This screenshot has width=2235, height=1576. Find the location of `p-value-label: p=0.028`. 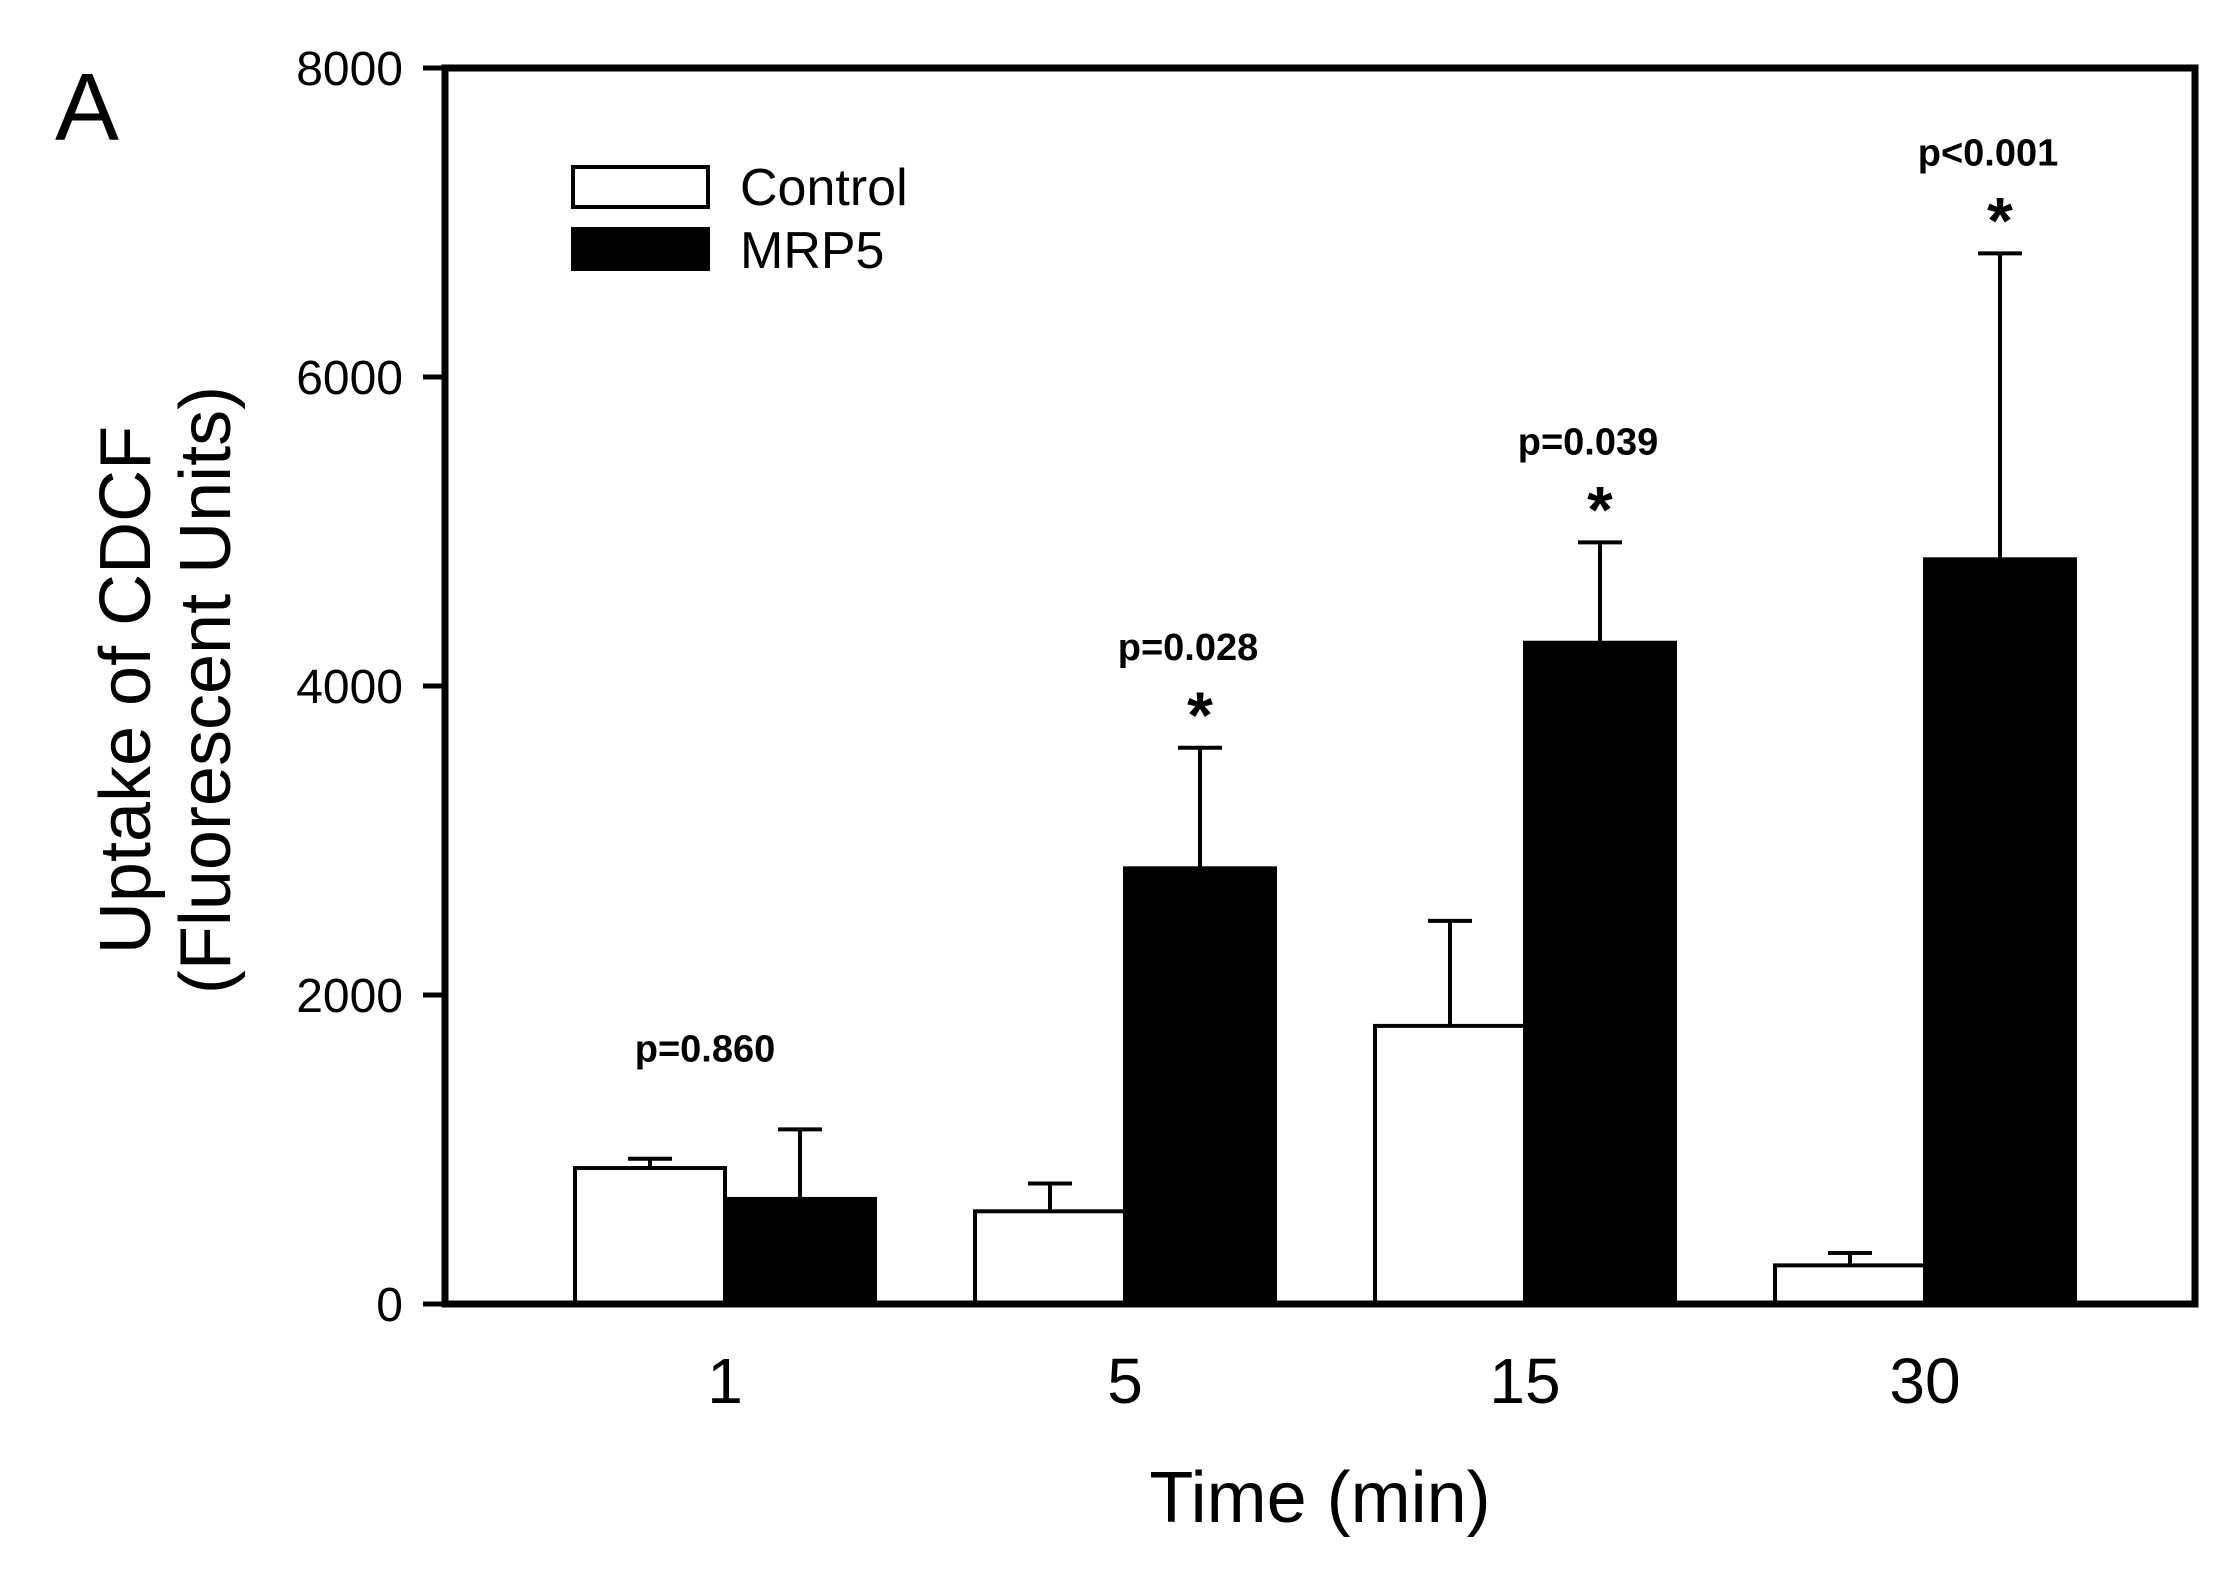

p-value-label: p=0.028 is located at coordinates (1188, 648).